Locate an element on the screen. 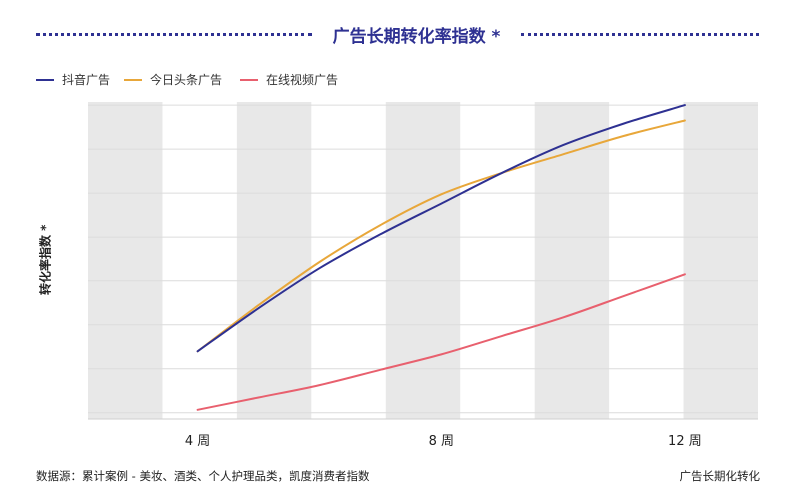 The width and height of the screenshot is (796, 499). chart-title: 广告长期转化率指数 * is located at coordinates (416, 37).